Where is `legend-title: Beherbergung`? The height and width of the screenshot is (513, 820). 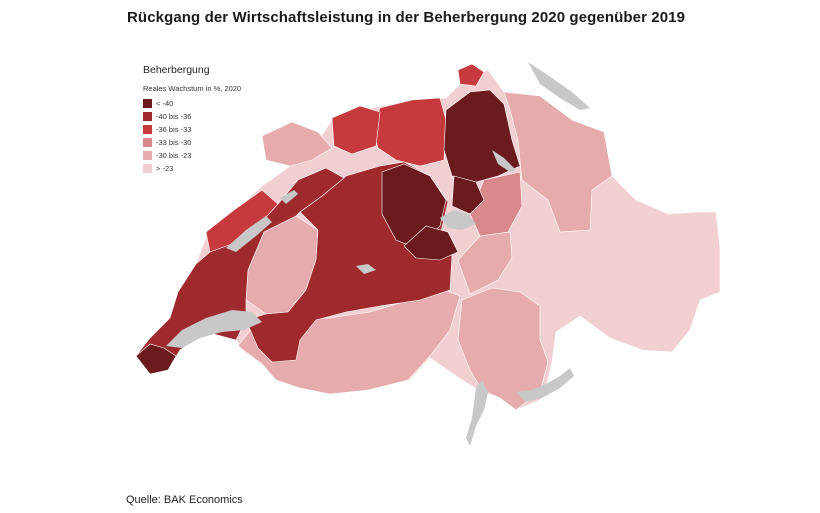 legend-title: Beherbergung is located at coordinates (176, 70).